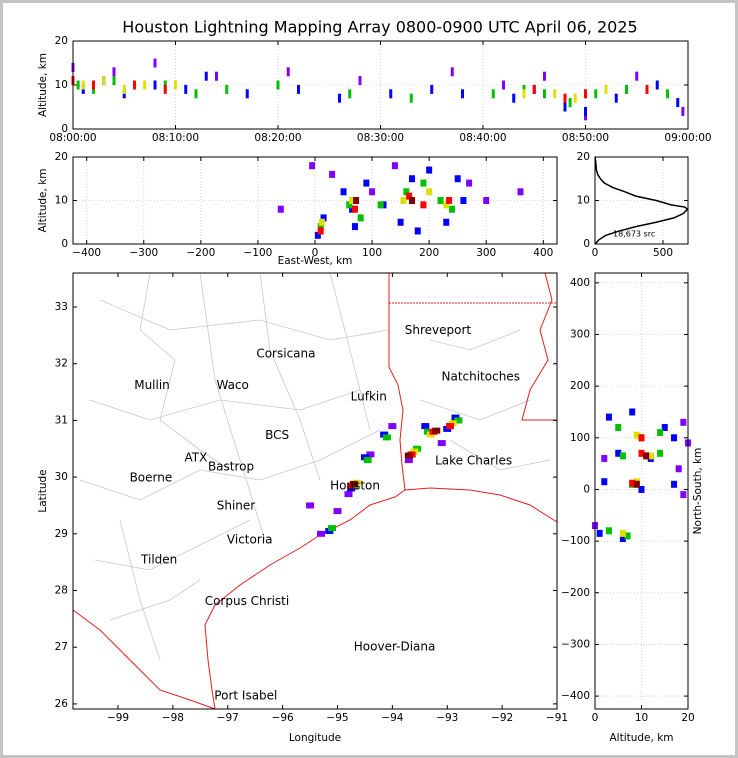  I want to click on x-tick-label: 08:30:00, so click(380, 138).